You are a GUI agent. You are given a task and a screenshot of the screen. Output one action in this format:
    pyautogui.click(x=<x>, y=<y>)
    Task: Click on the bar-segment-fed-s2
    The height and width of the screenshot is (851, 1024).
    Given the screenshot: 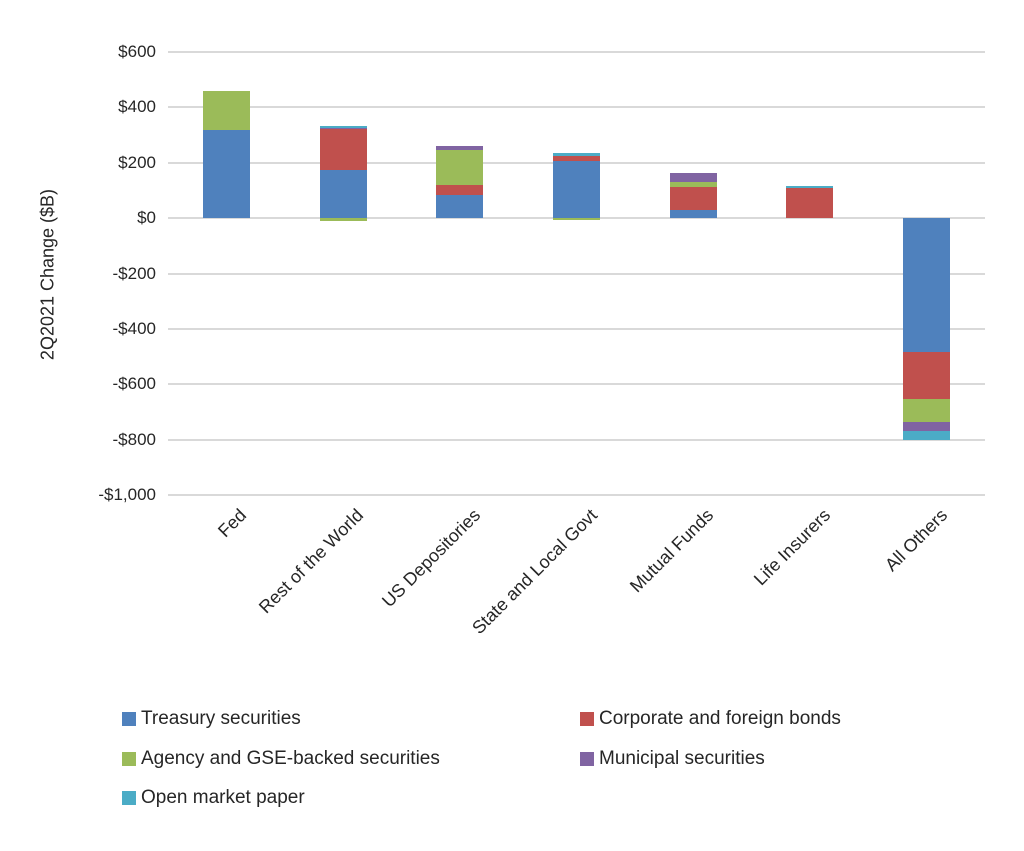 What is the action you would take?
    pyautogui.click(x=226, y=110)
    